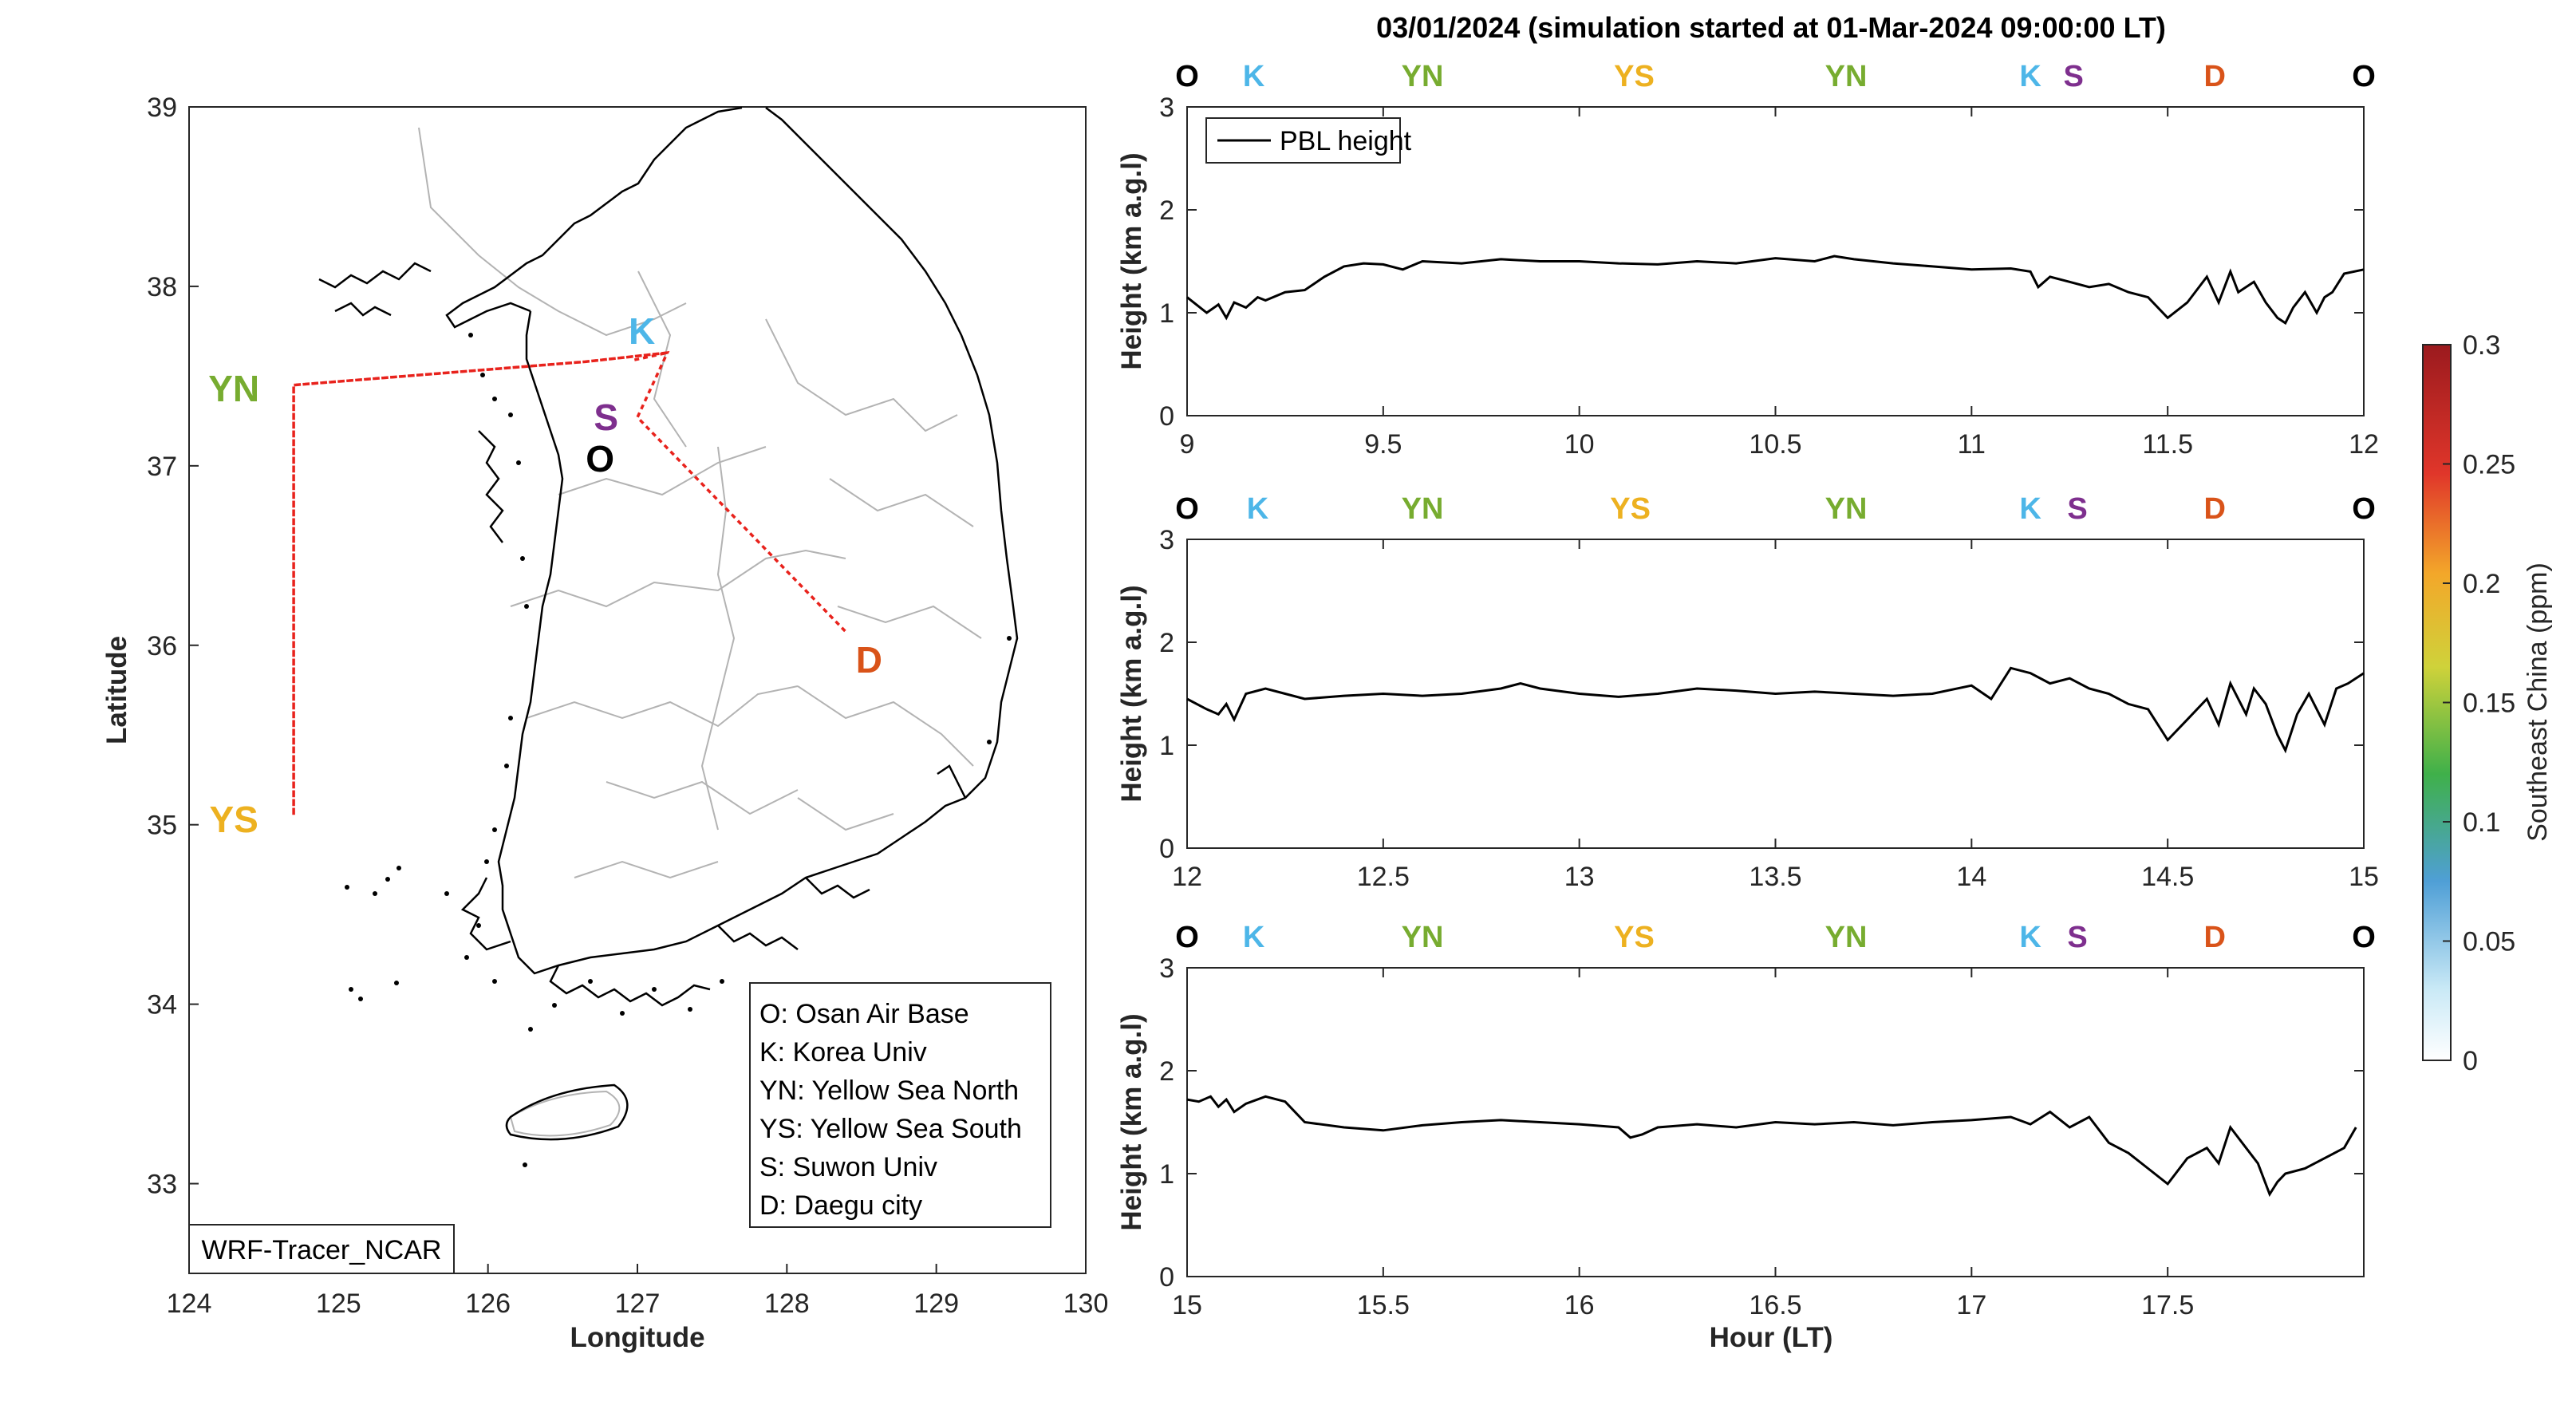 Image resolution: width=2576 pixels, height=1413 pixels. I want to click on legend-line-3: YS: Yellow Sea South, so click(890, 1129).